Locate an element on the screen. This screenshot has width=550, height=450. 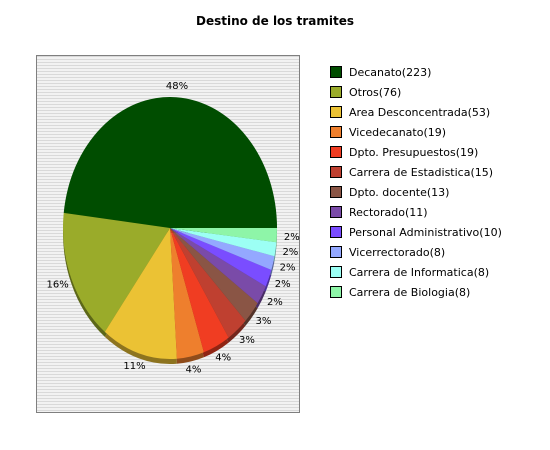
pie-percent-label-10: 2% is located at coordinates (290, 252).